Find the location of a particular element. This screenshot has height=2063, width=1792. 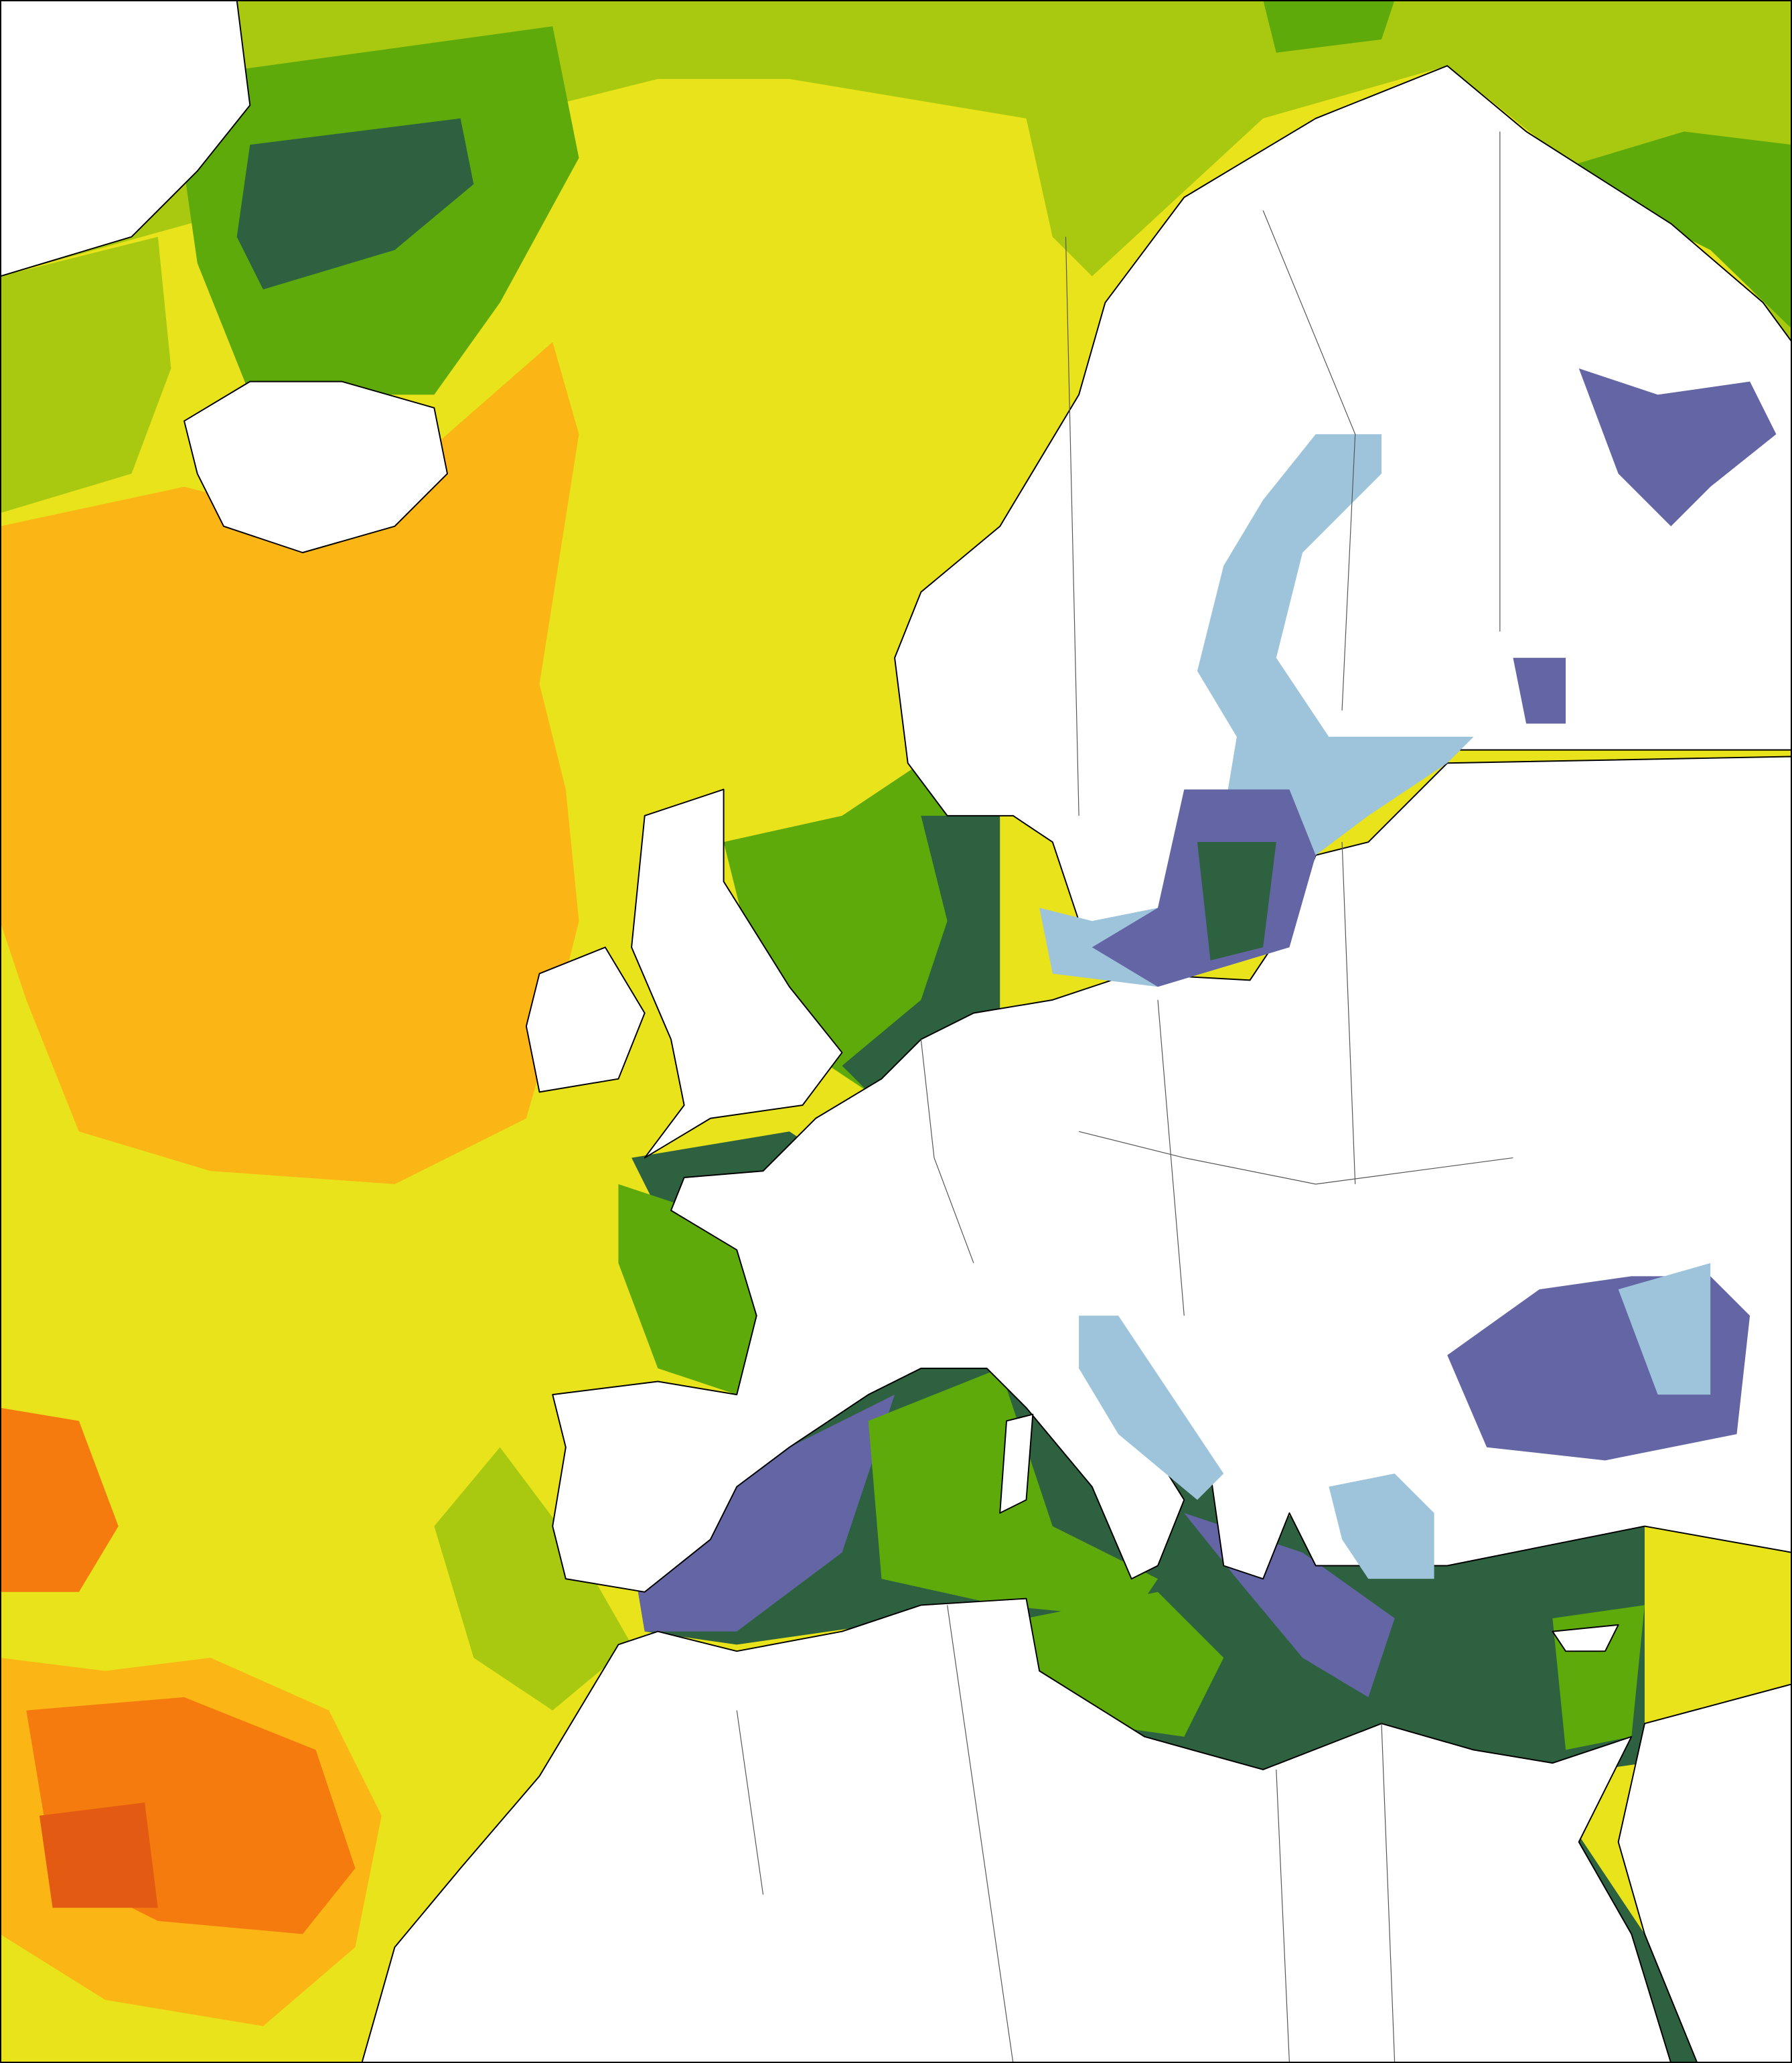

baltic is located at coordinates (1256, 710).